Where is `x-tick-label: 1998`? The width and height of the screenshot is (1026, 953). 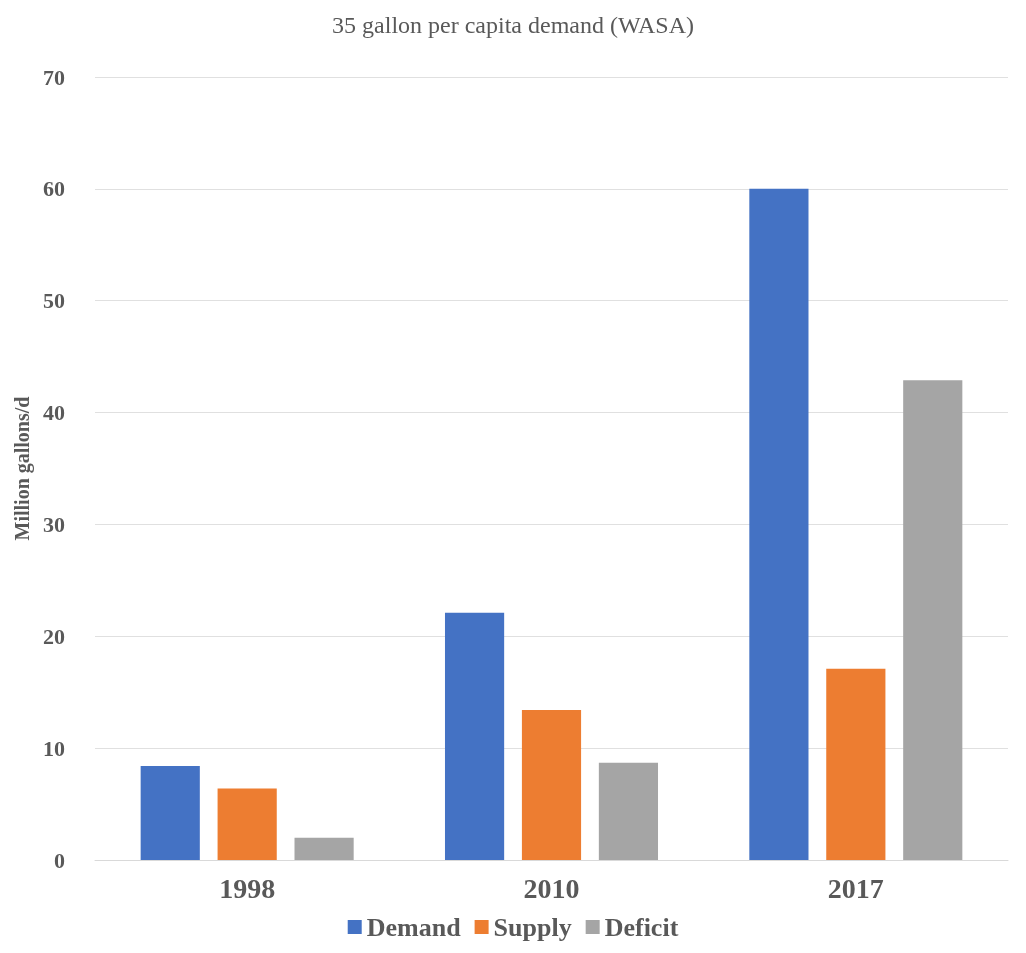
x-tick-label: 1998 is located at coordinates (247, 888).